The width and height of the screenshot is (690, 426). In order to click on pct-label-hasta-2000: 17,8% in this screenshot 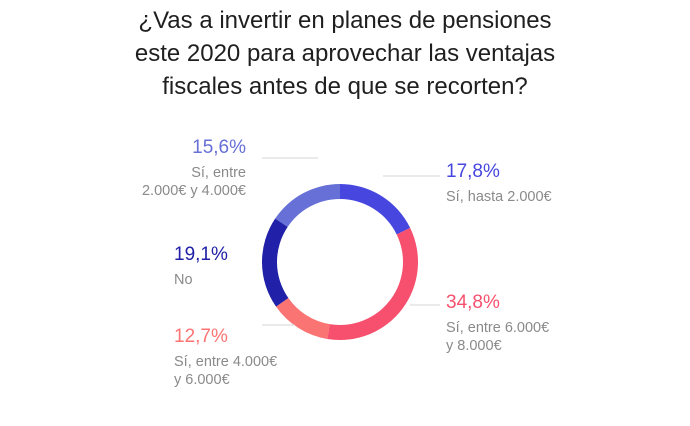, I will do `click(473, 171)`.